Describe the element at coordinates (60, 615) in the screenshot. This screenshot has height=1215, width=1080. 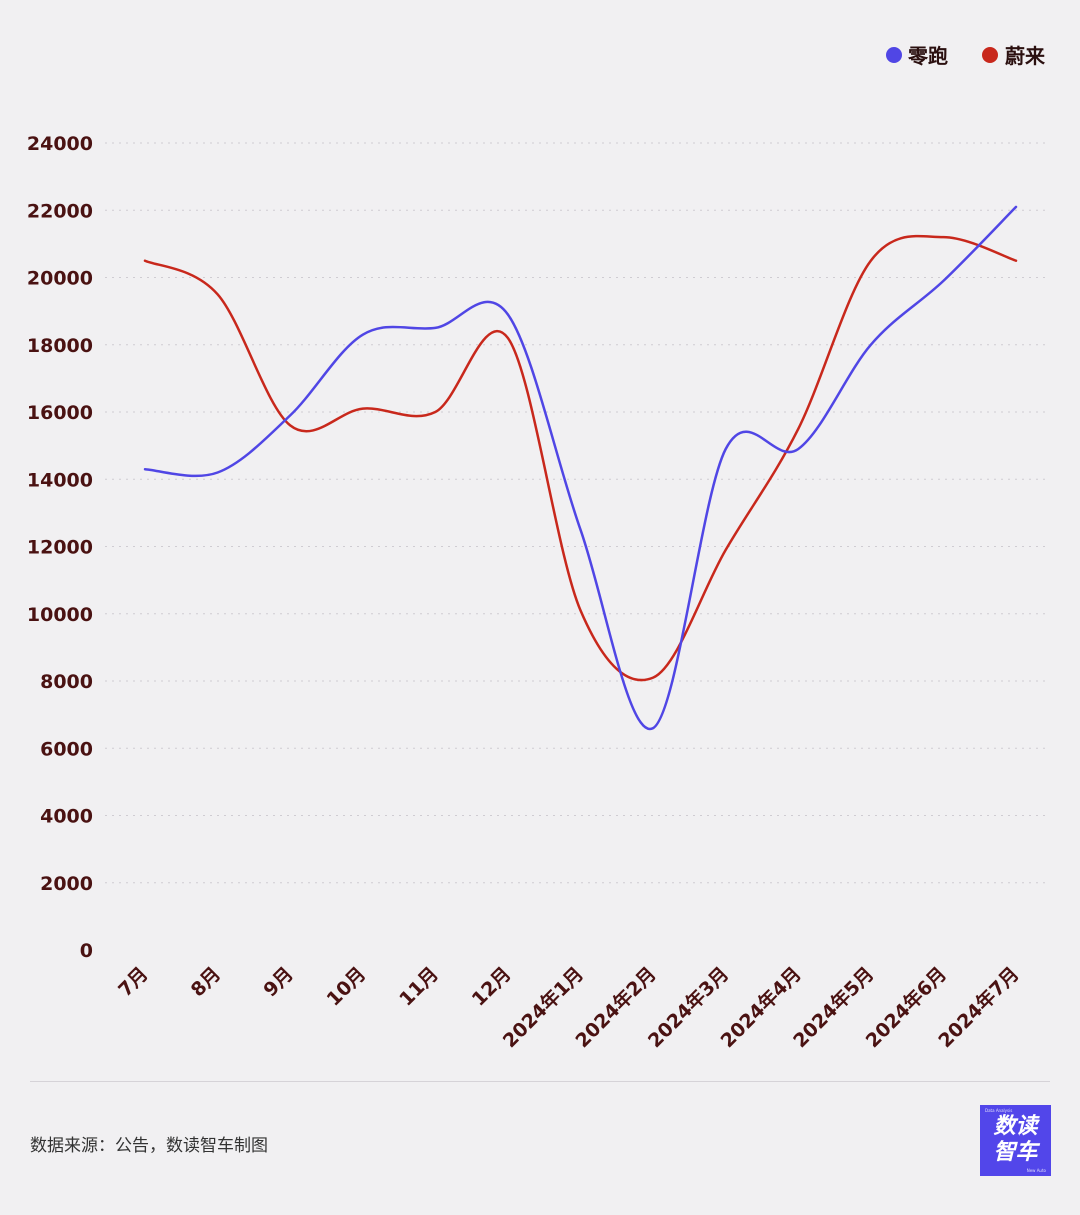
I see `y-tick-label: 10000` at that location.